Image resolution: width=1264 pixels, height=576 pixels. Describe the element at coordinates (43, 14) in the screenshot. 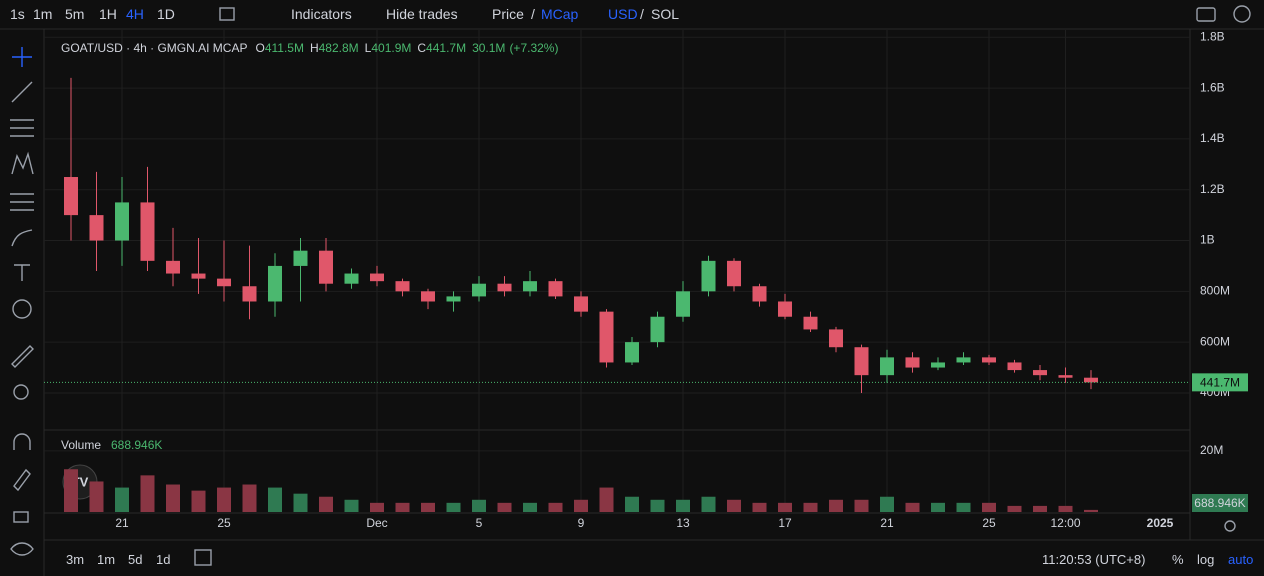

I see `interval: 1m` at that location.